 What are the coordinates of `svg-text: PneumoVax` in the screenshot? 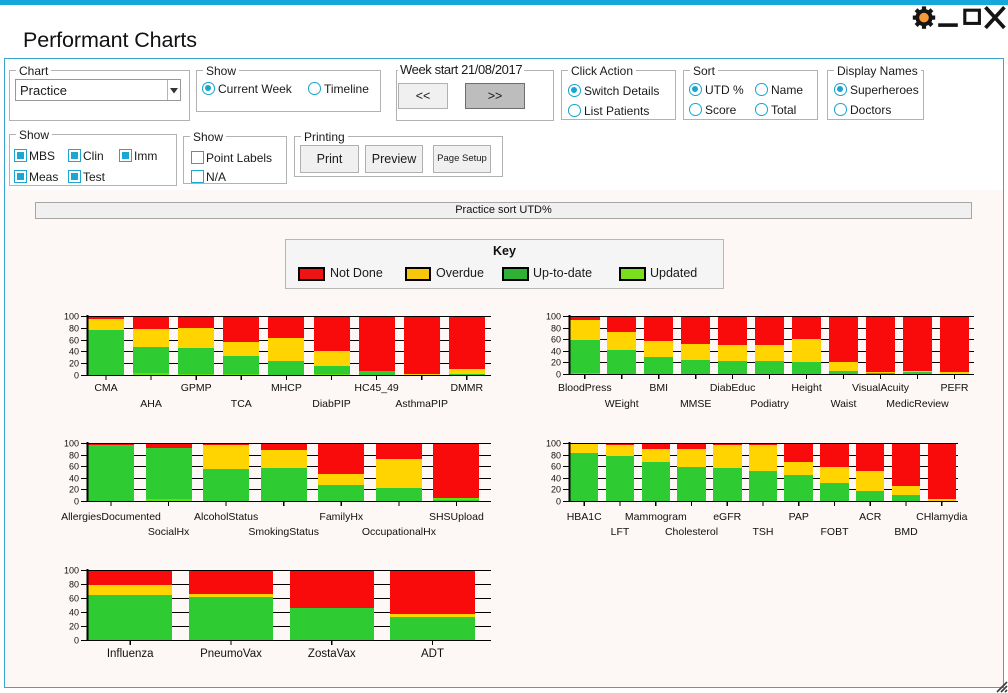 It's located at (231, 654).